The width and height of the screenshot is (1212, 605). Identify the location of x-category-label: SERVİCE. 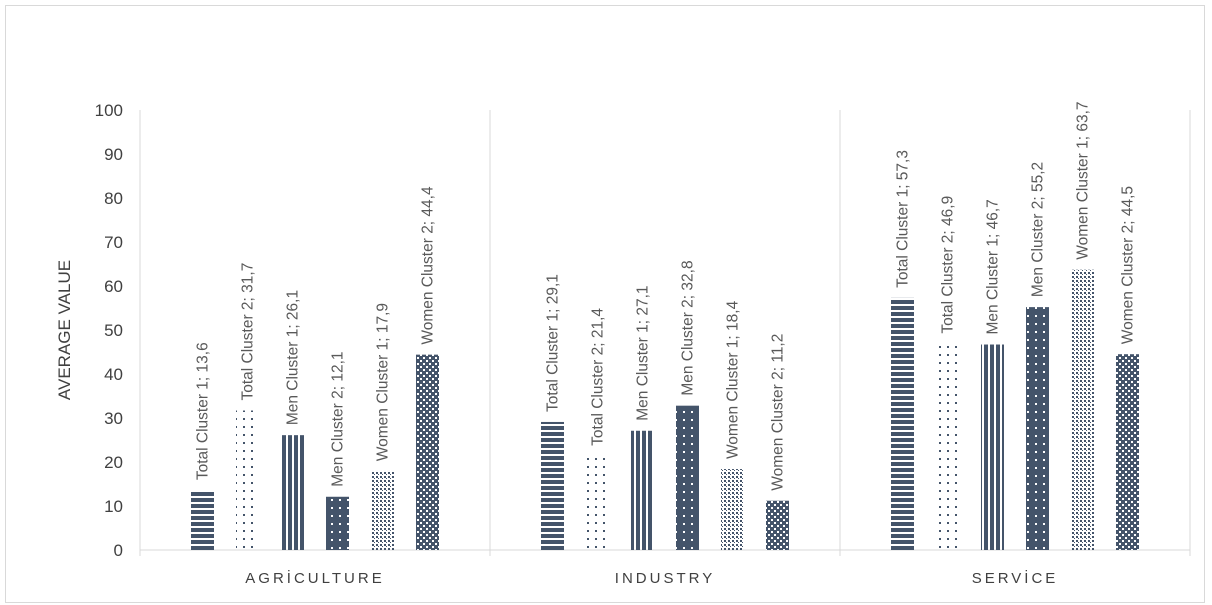
(1015, 578).